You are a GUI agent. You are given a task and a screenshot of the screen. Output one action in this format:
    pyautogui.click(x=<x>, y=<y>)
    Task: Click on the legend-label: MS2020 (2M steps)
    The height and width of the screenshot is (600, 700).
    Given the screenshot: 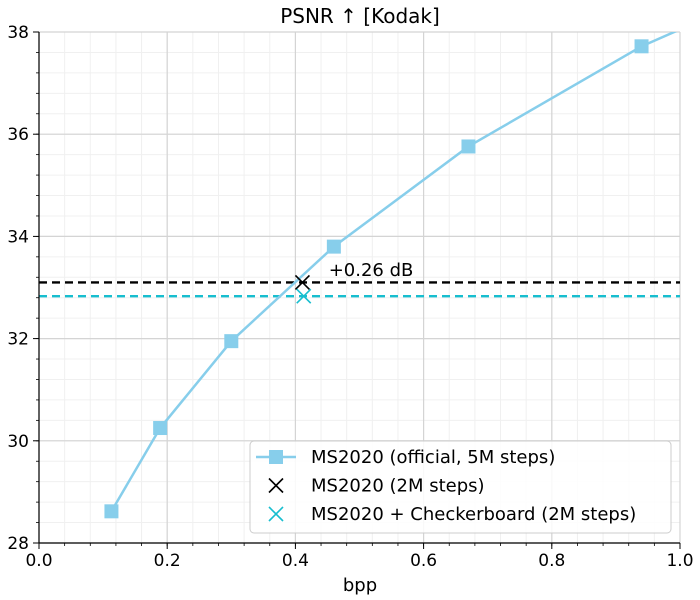 What is the action you would take?
    pyautogui.click(x=398, y=486)
    